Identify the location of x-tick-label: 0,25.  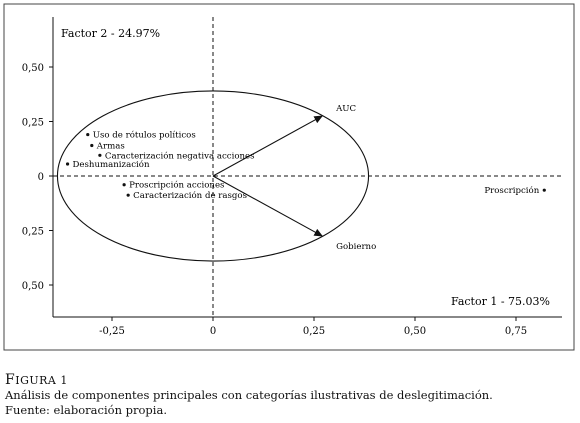
(314, 331).